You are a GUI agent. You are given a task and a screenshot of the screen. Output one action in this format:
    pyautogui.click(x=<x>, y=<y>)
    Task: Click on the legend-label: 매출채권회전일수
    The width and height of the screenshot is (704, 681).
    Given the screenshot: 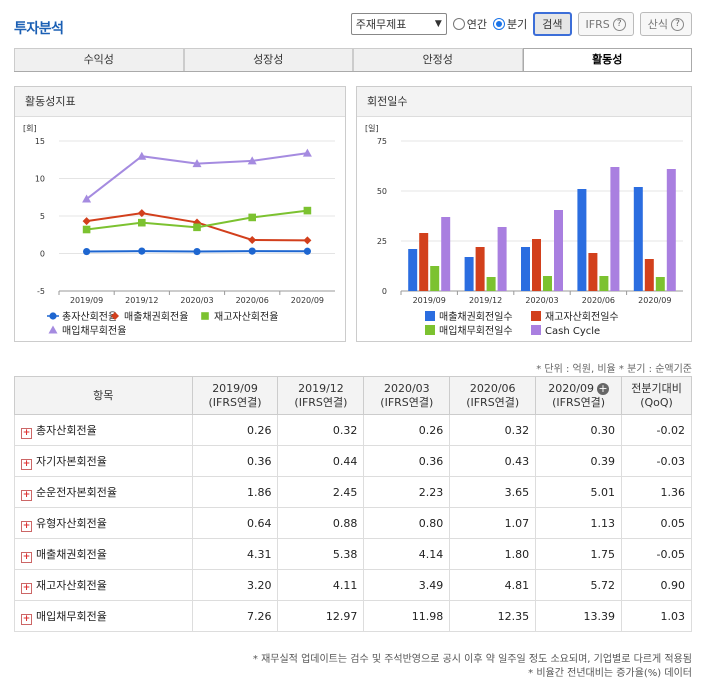 What is the action you would take?
    pyautogui.click(x=476, y=317)
    